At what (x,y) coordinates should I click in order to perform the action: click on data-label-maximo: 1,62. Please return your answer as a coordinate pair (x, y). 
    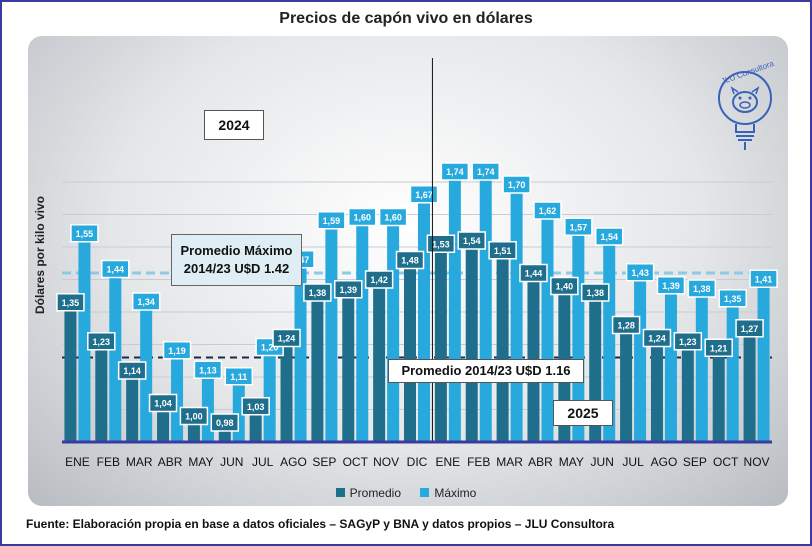
    Looking at the image, I should click on (548, 211).